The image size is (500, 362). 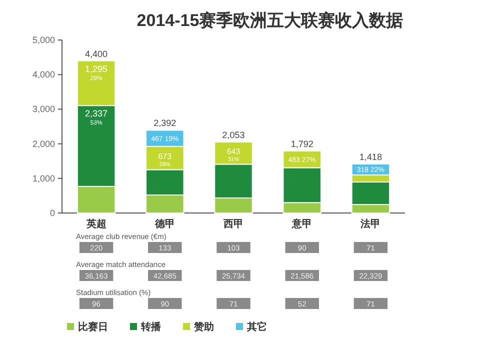 What do you see at coordinates (43, 75) in the screenshot?
I see `y-tick-label: 4,000` at bounding box center [43, 75].